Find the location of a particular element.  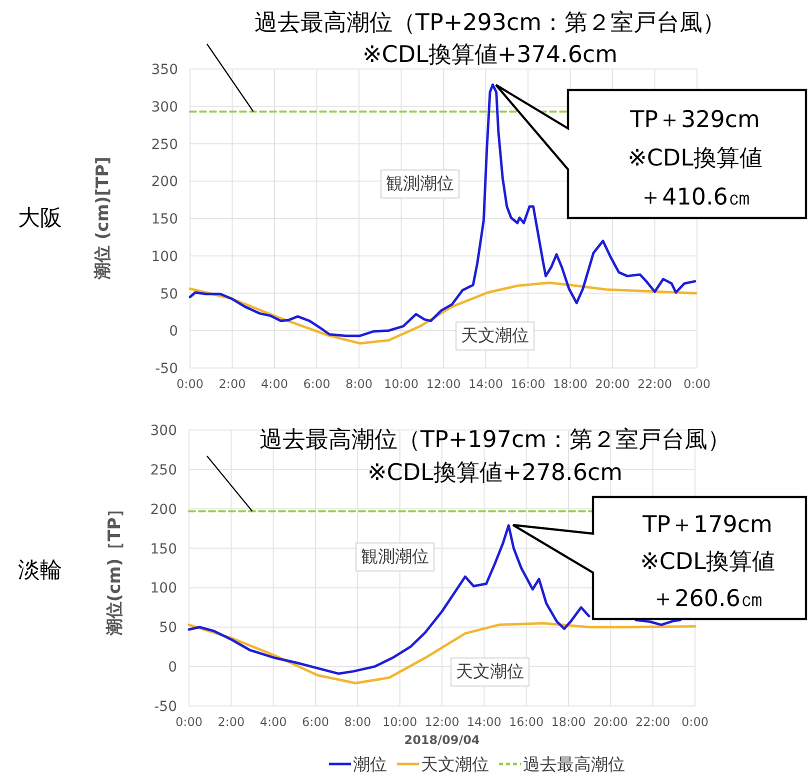

annotation: 過去最高潮位（TP+197cm：第２室戸台風） ※CDL換算値+278.6cm is located at coordinates (495, 456).